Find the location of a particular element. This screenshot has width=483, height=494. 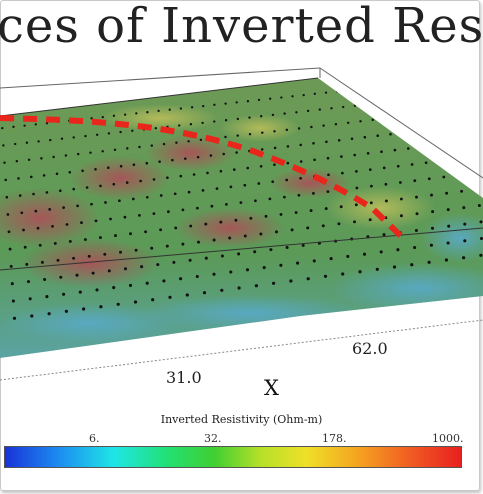

x-tick-label: 31.0 is located at coordinates (184, 377).